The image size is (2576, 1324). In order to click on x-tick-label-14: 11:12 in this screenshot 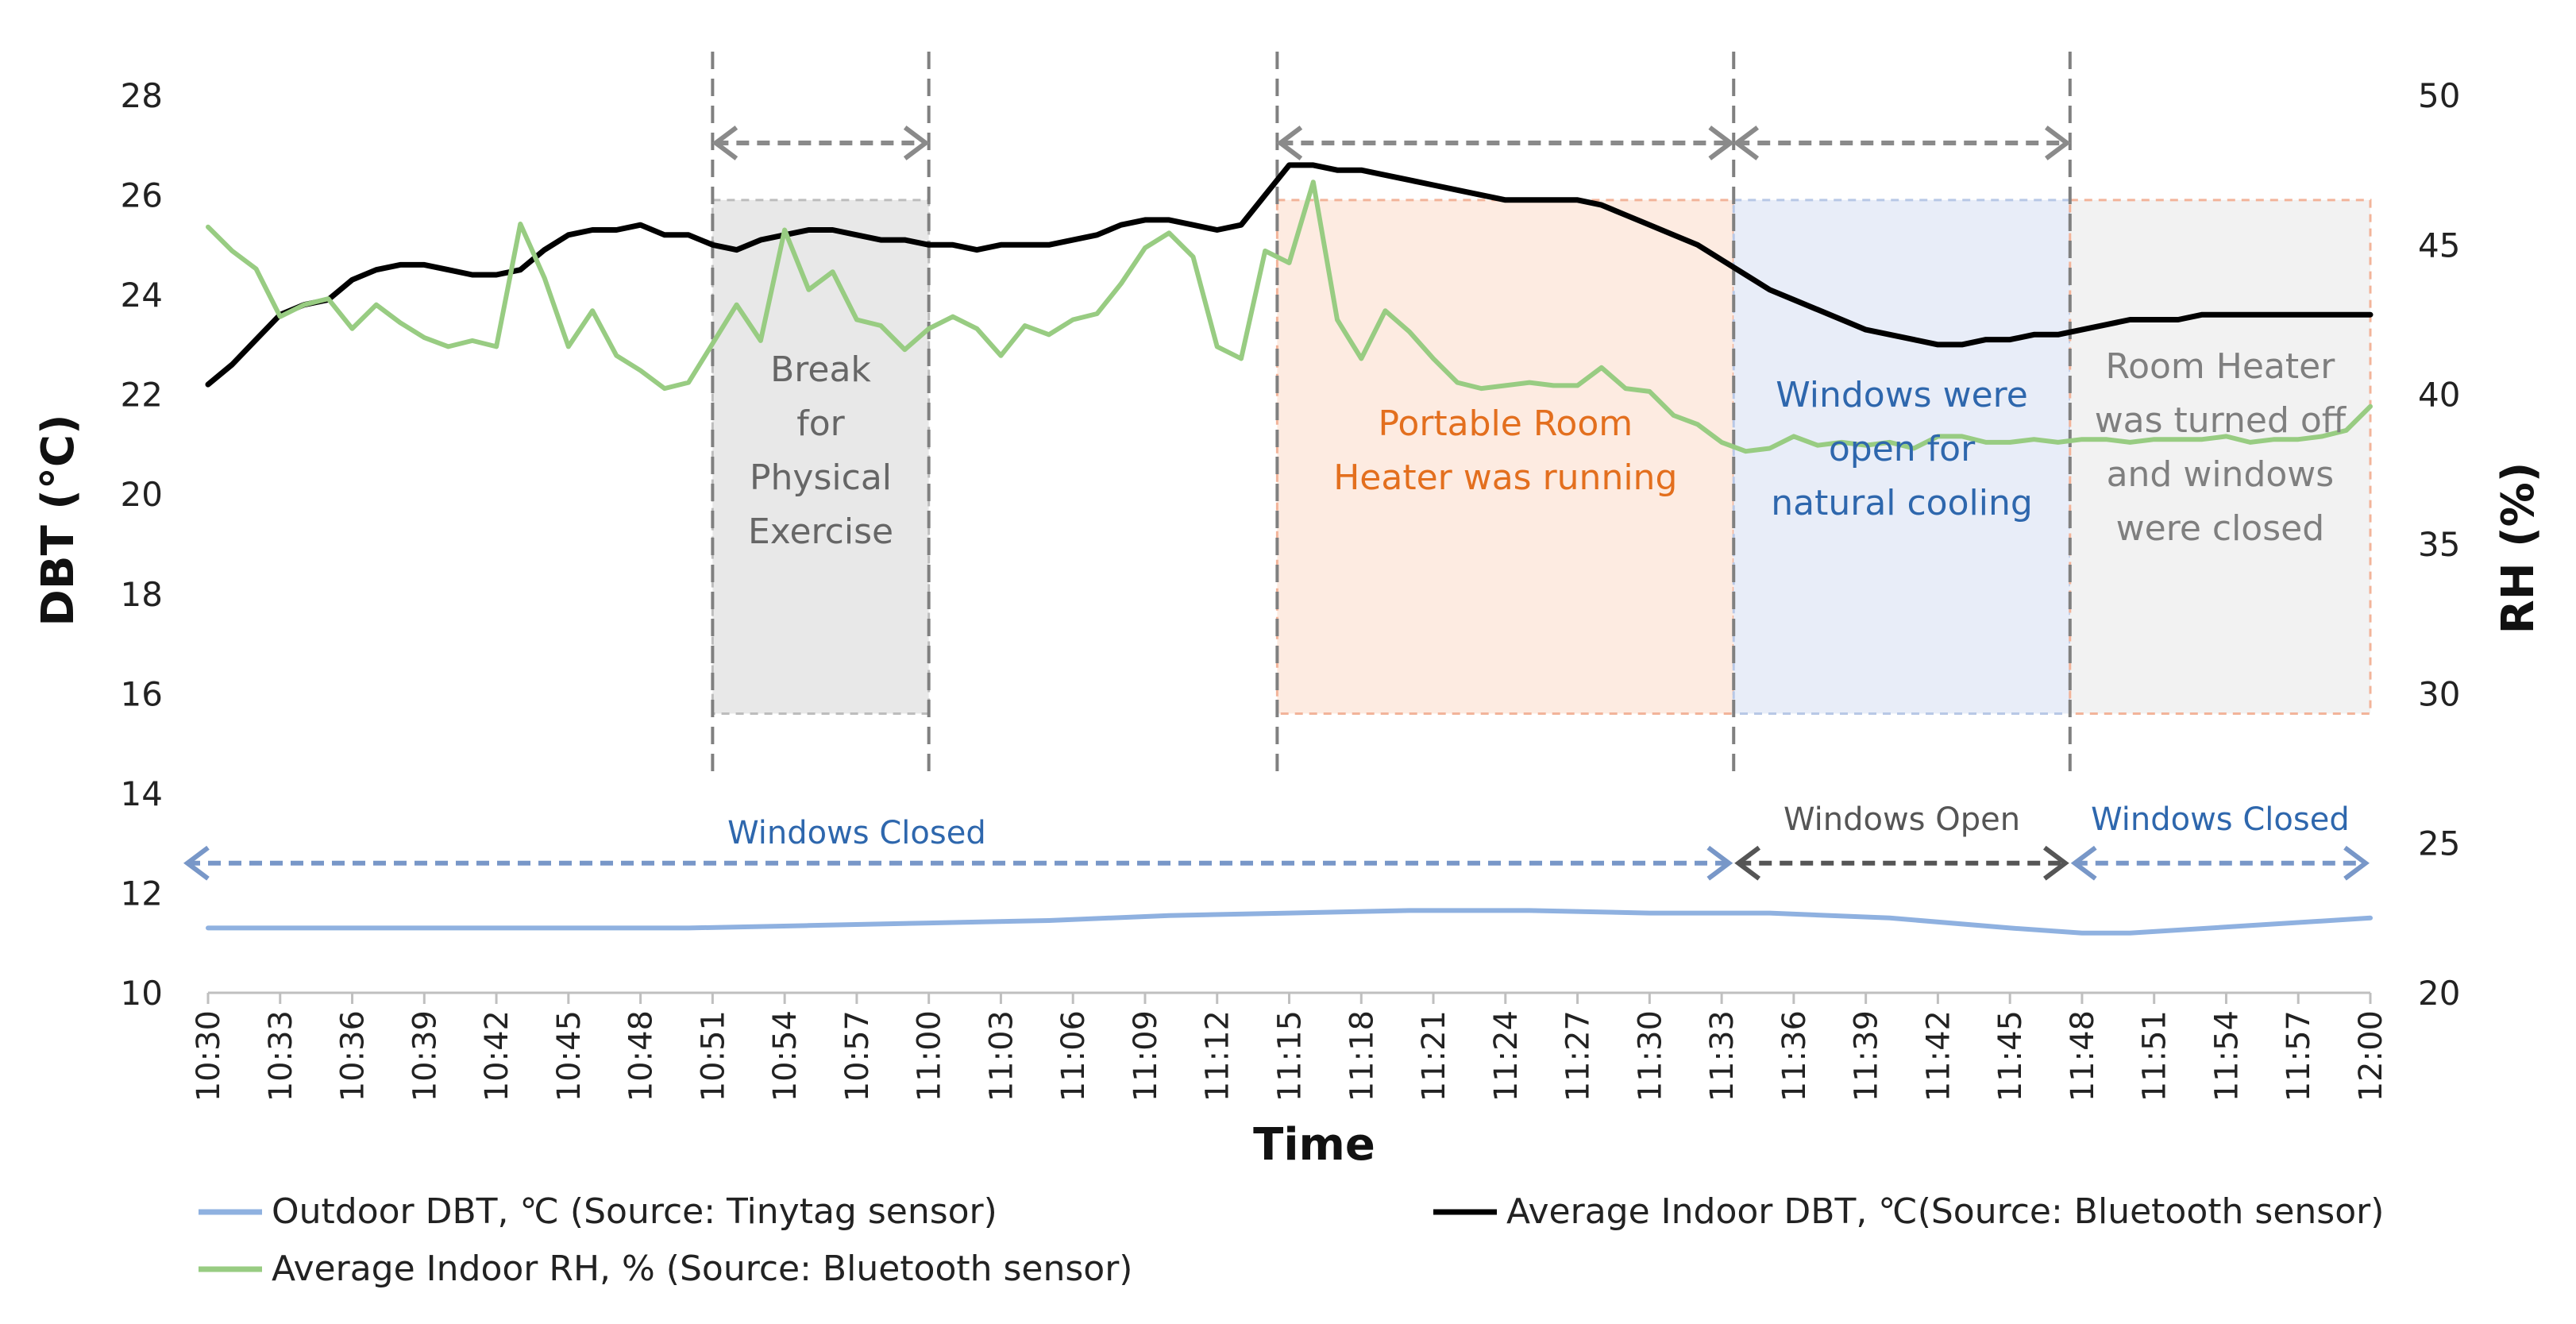, I will do `click(1218, 1056)`.